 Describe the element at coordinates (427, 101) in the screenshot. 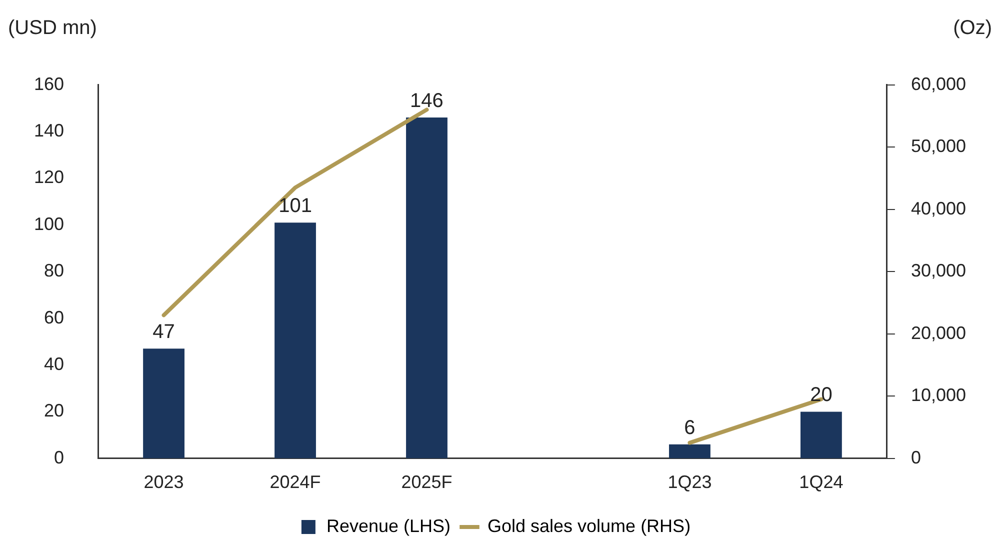

I see `data-label: 146` at that location.